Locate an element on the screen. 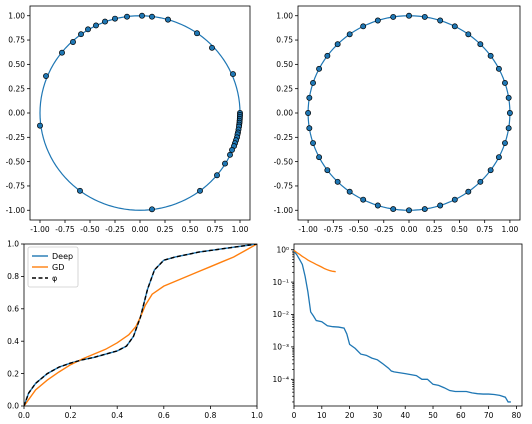 This screenshot has width=532, height=424. tl-ytick-label: -0.25 is located at coordinates (16, 137).